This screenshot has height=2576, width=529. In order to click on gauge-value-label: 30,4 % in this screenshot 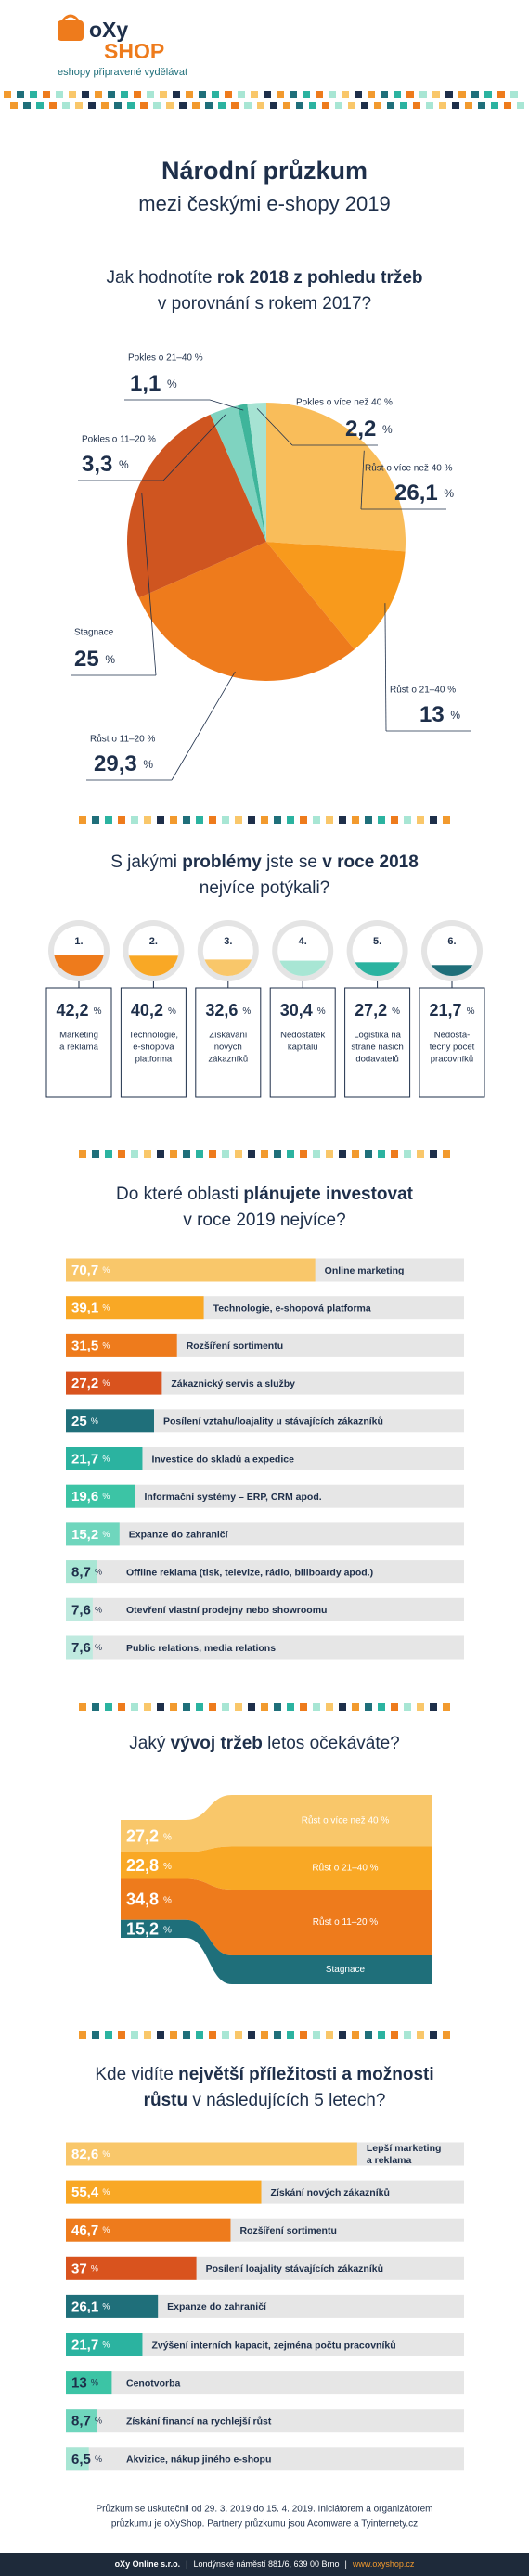, I will do `click(303, 1010)`.